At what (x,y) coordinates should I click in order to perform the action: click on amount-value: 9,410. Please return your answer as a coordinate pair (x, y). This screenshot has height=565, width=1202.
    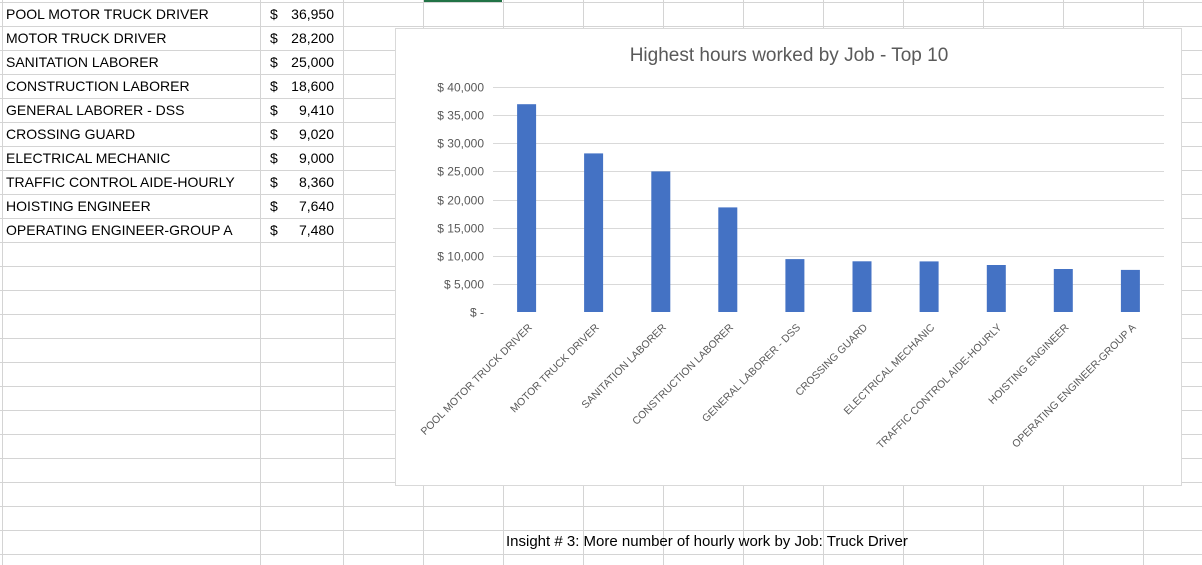
    Looking at the image, I should click on (316, 110).